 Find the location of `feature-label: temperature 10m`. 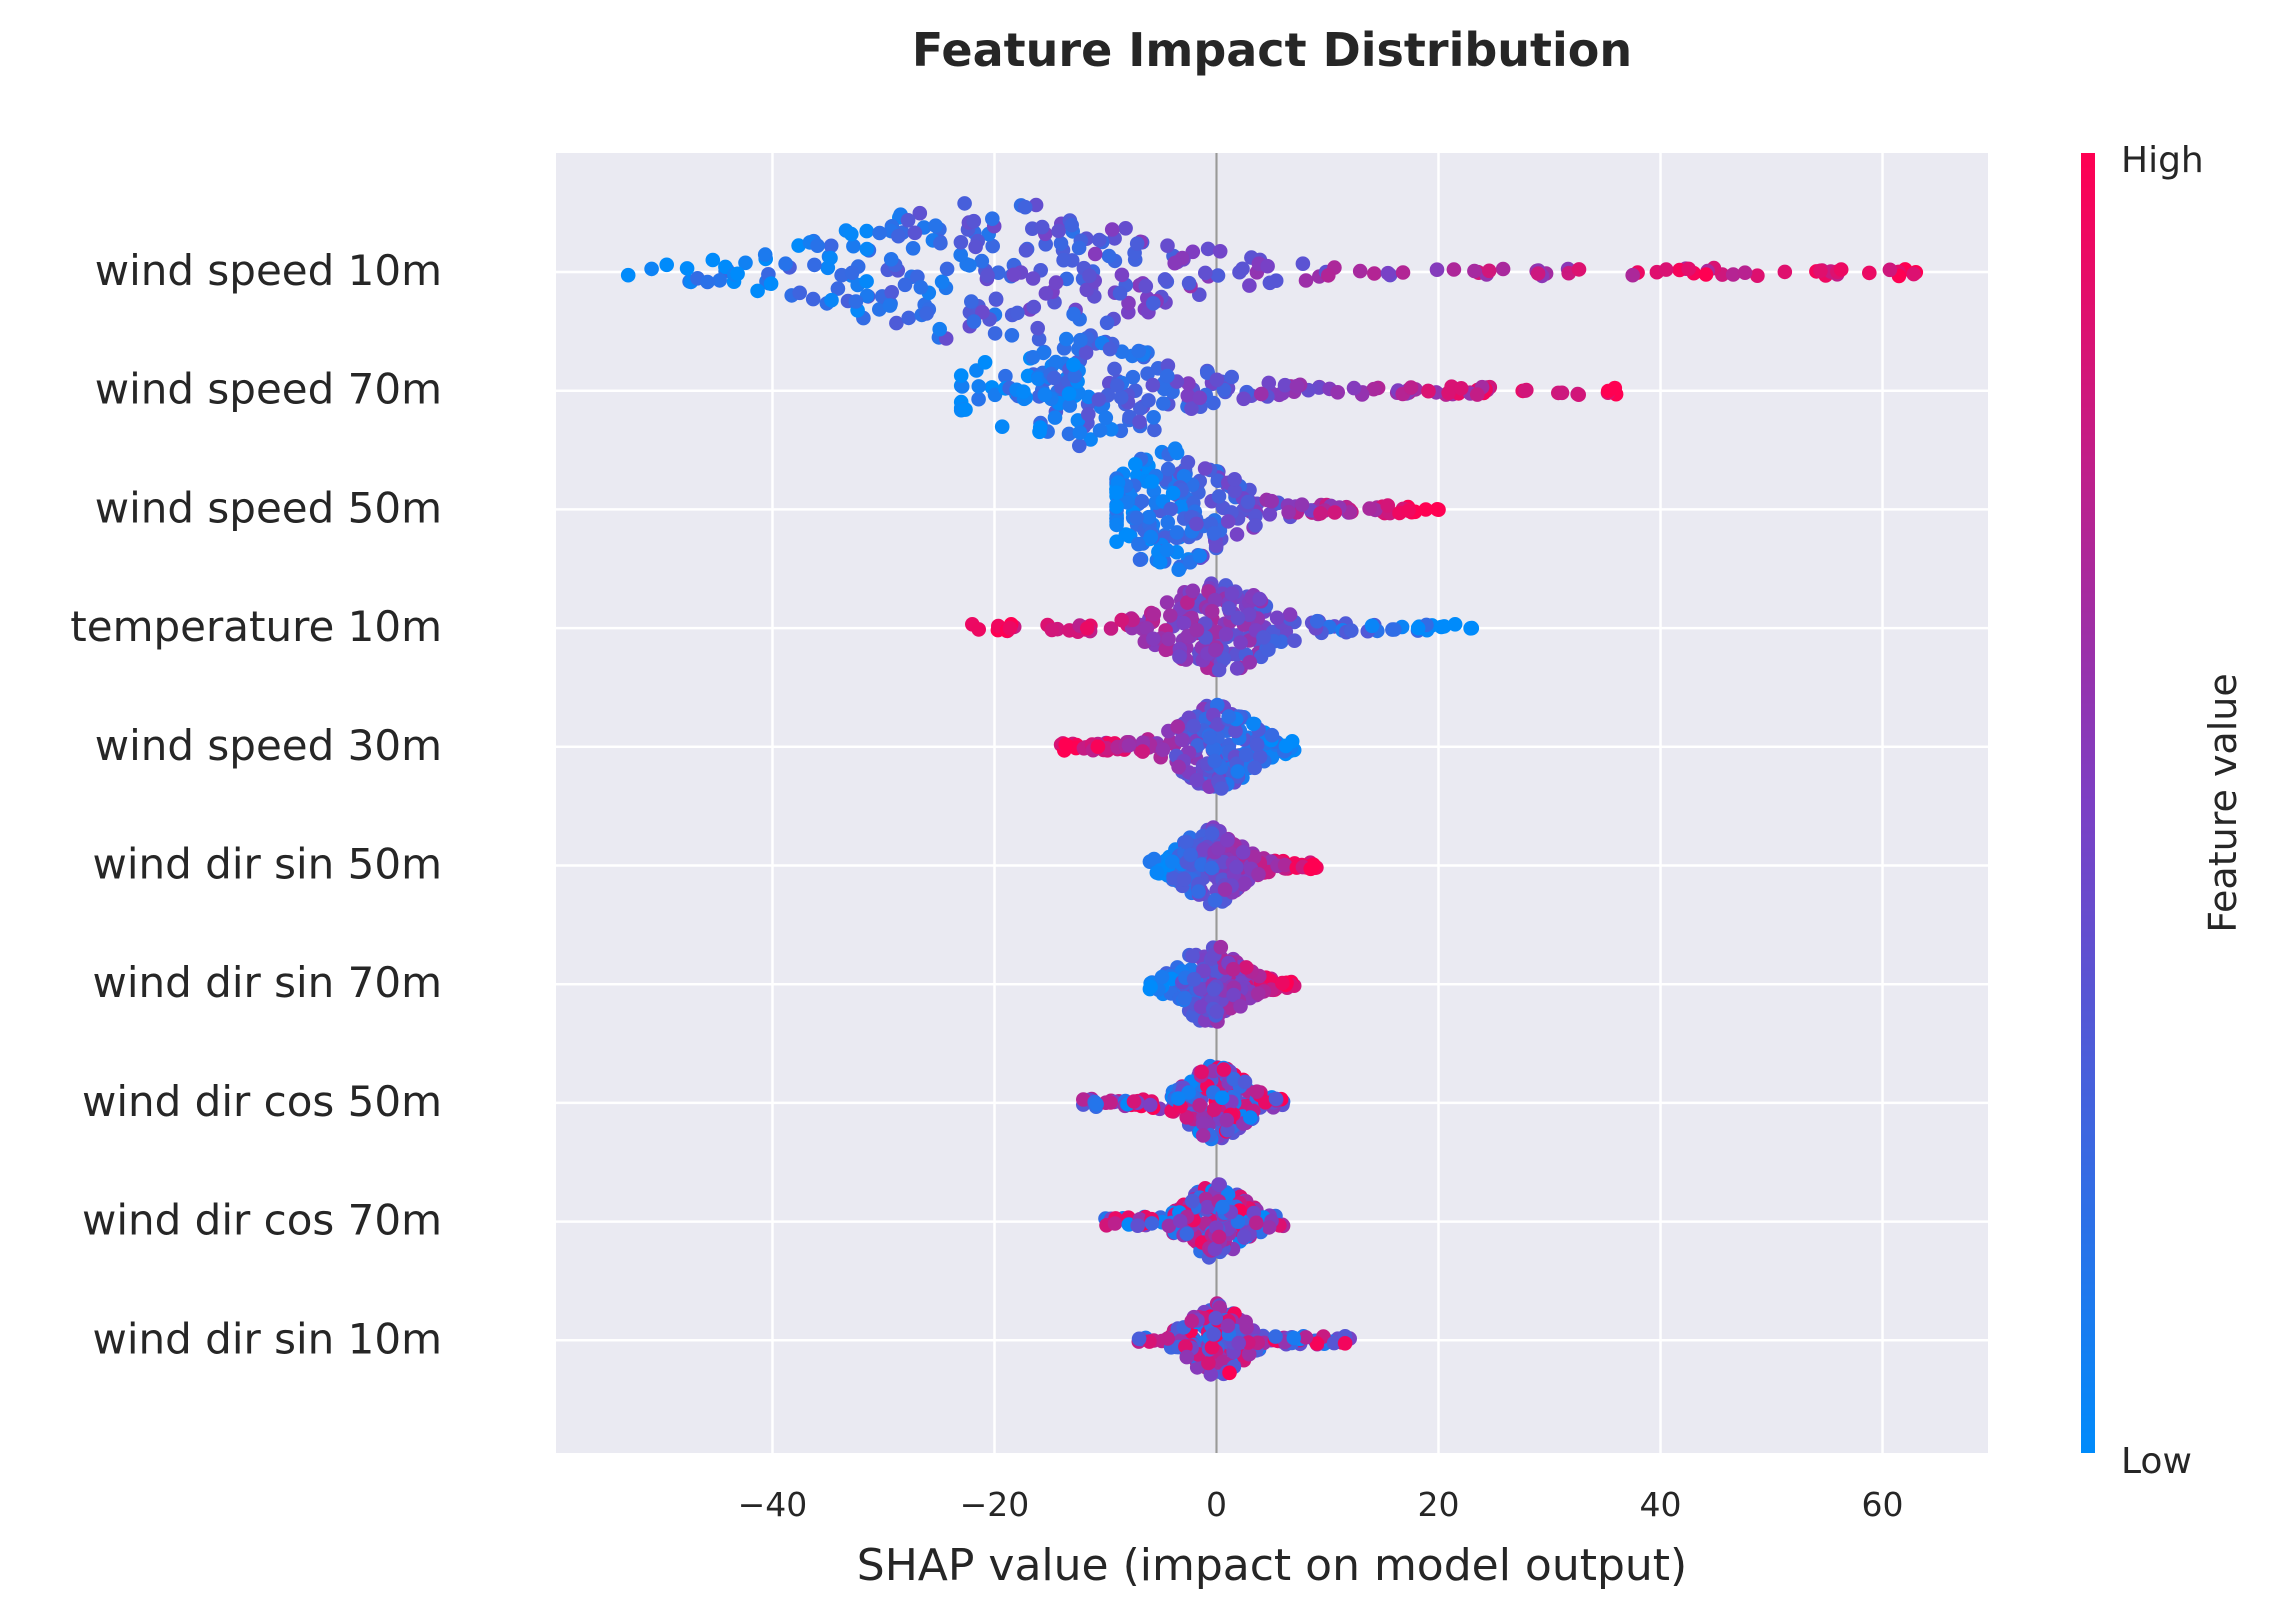

feature-label: temperature 10m is located at coordinates (256, 626).